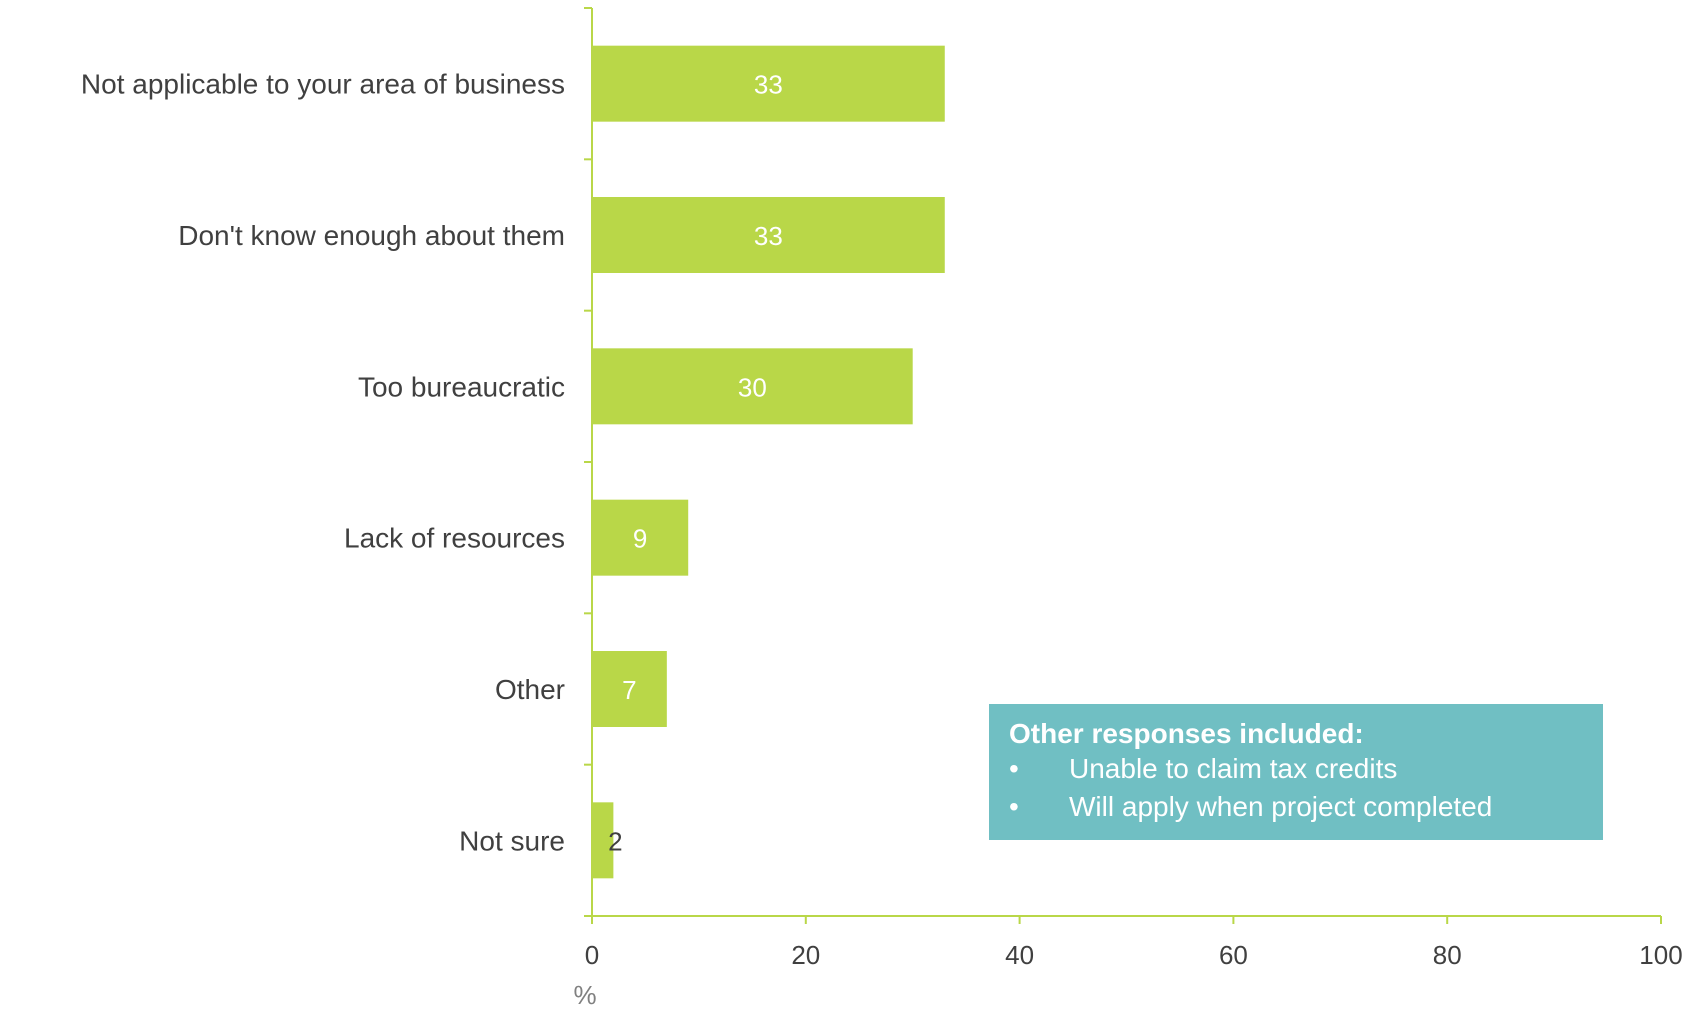 Image resolution: width=1699 pixels, height=1011 pixels. What do you see at coordinates (592, 955) in the screenshot?
I see `x-tick-label: 0` at bounding box center [592, 955].